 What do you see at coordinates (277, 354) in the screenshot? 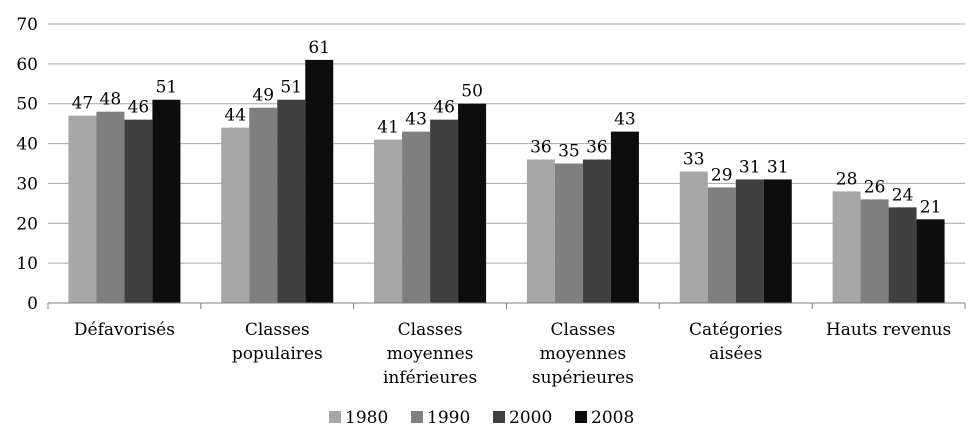
I see `category-label: populaires` at bounding box center [277, 354].